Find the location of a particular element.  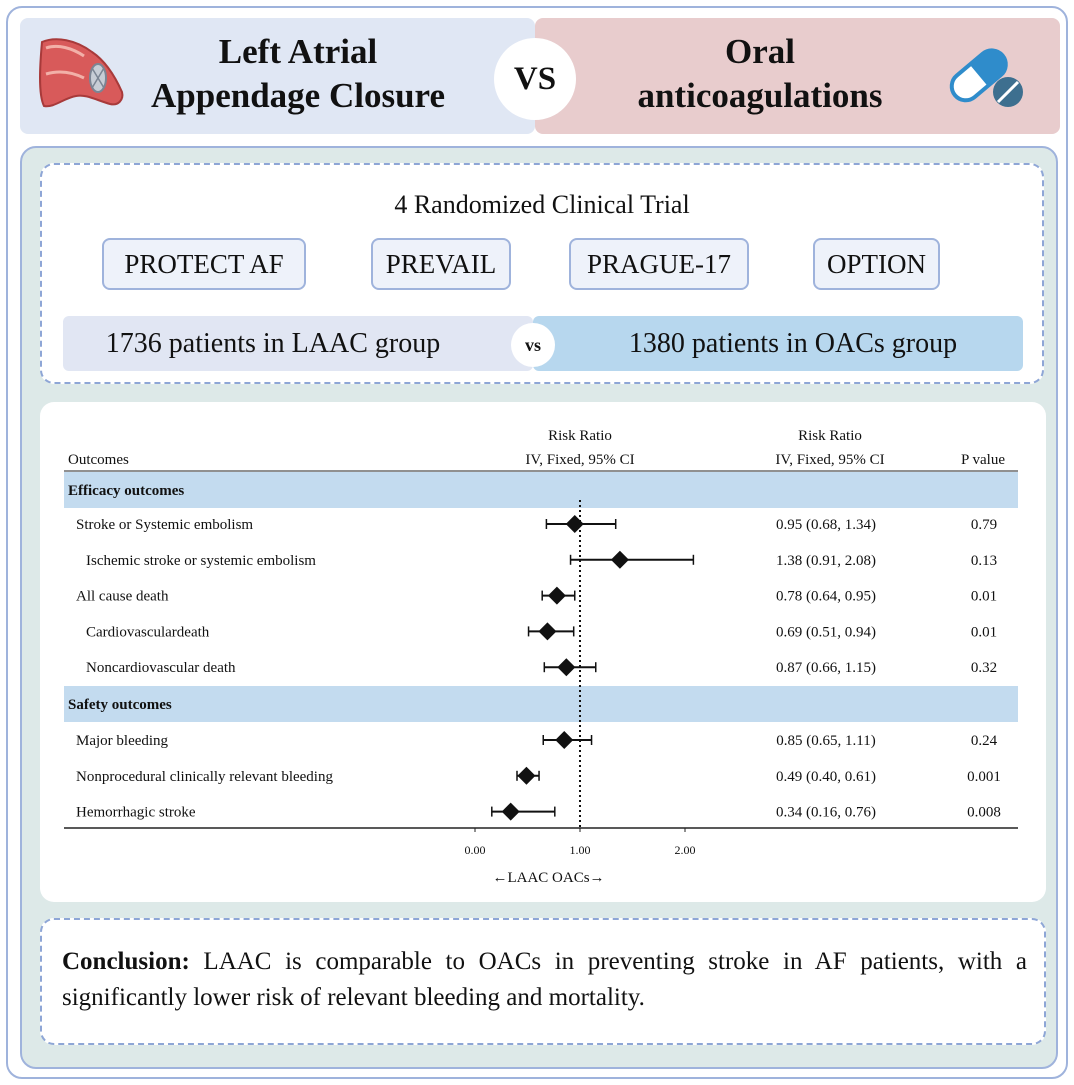

ci-text: 0.49 (0.40, 0.61) is located at coordinates (826, 777).